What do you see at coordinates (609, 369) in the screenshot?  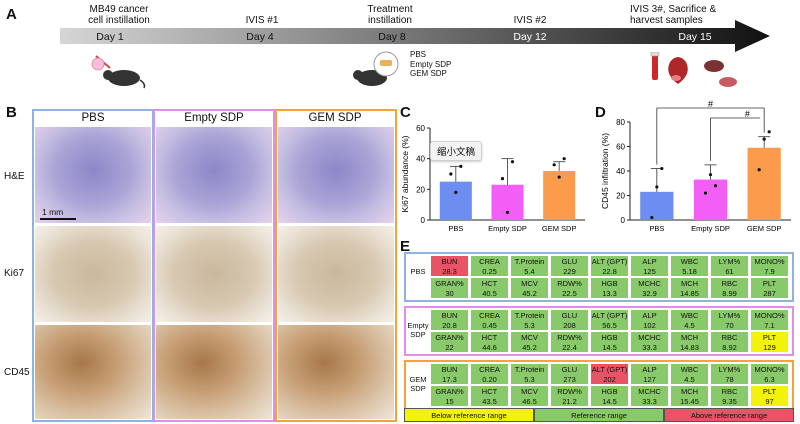 I see `cell-param: ALT (GPT)` at bounding box center [609, 369].